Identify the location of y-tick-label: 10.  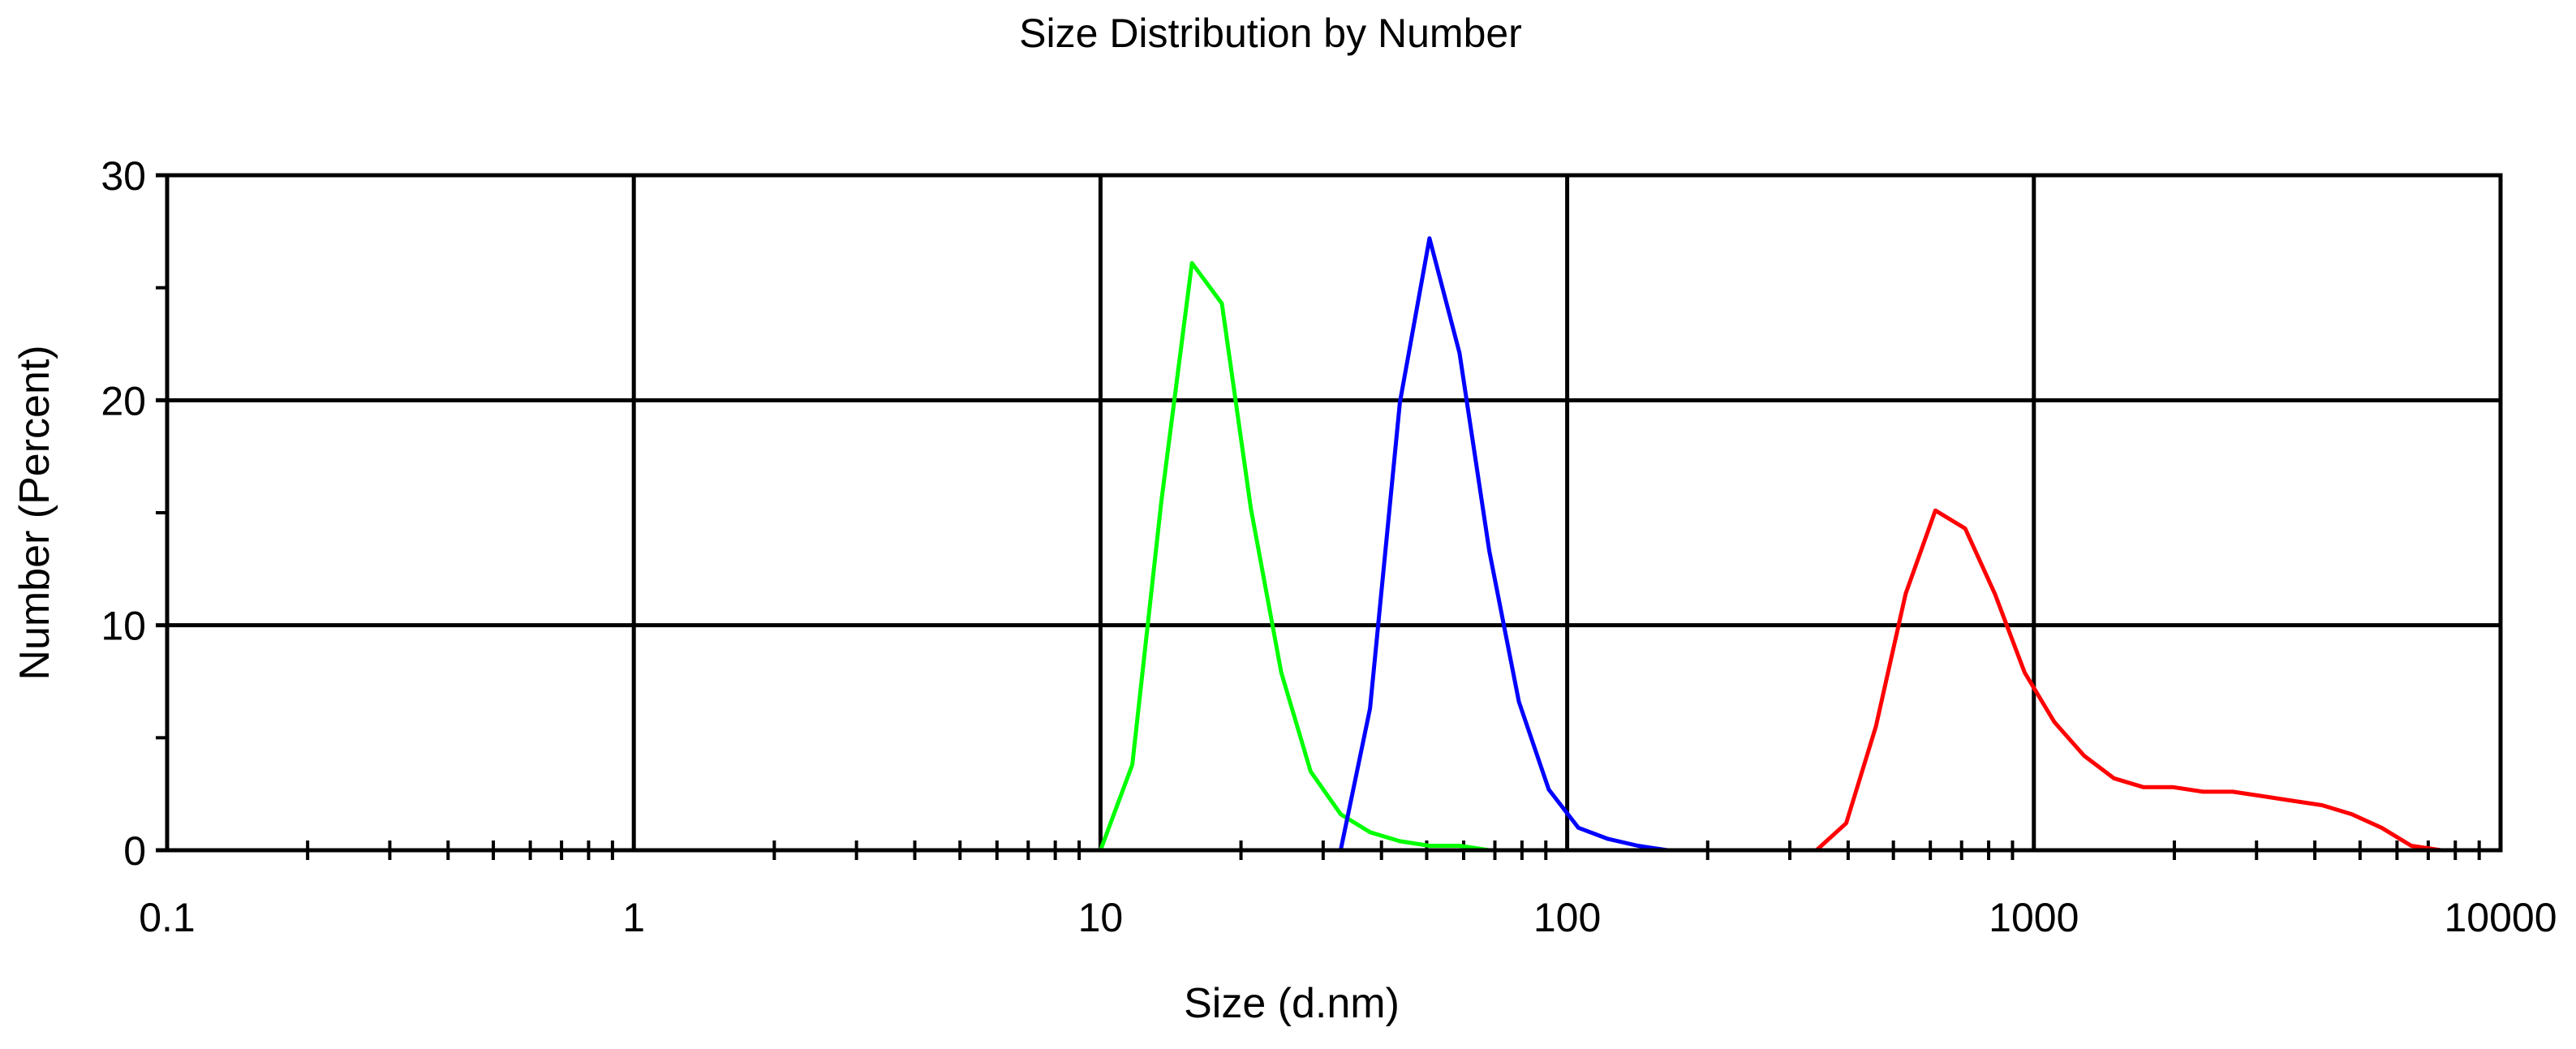
(123, 626).